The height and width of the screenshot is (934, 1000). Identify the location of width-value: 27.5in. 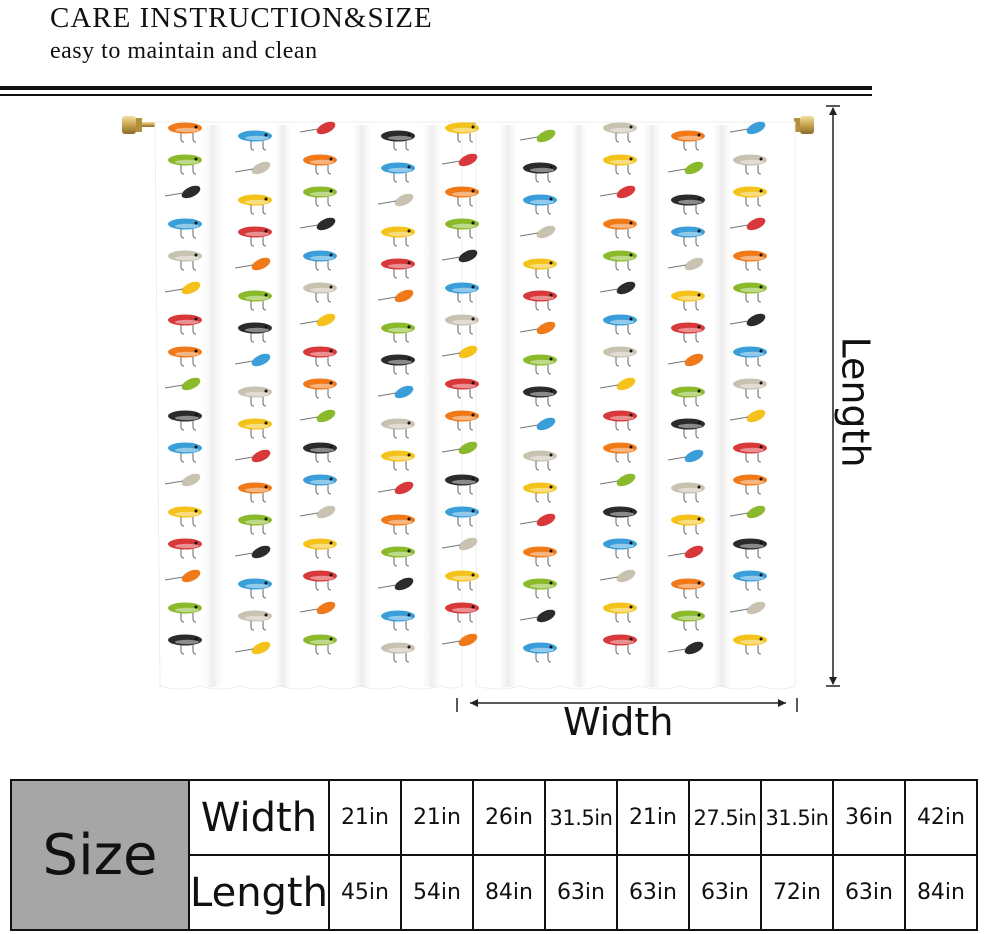
(724, 817).